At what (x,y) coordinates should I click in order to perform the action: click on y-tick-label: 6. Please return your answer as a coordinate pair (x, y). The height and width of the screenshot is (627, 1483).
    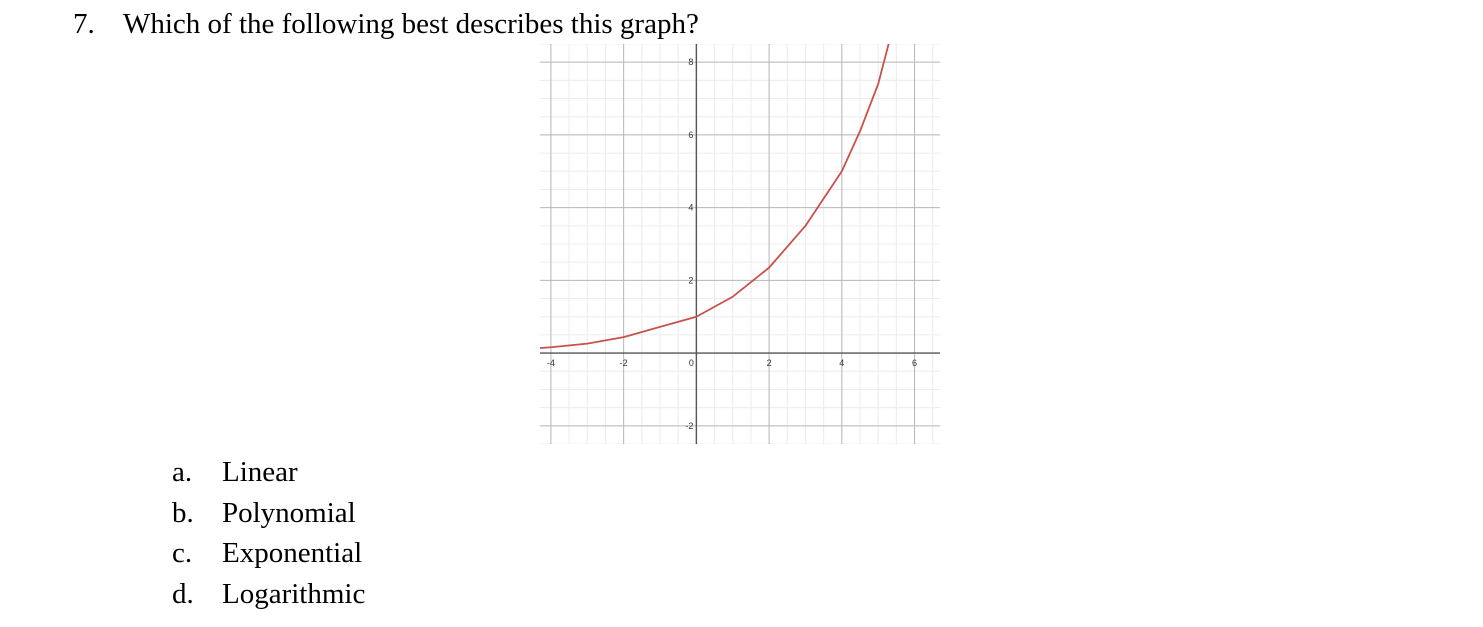
    Looking at the image, I should click on (690, 135).